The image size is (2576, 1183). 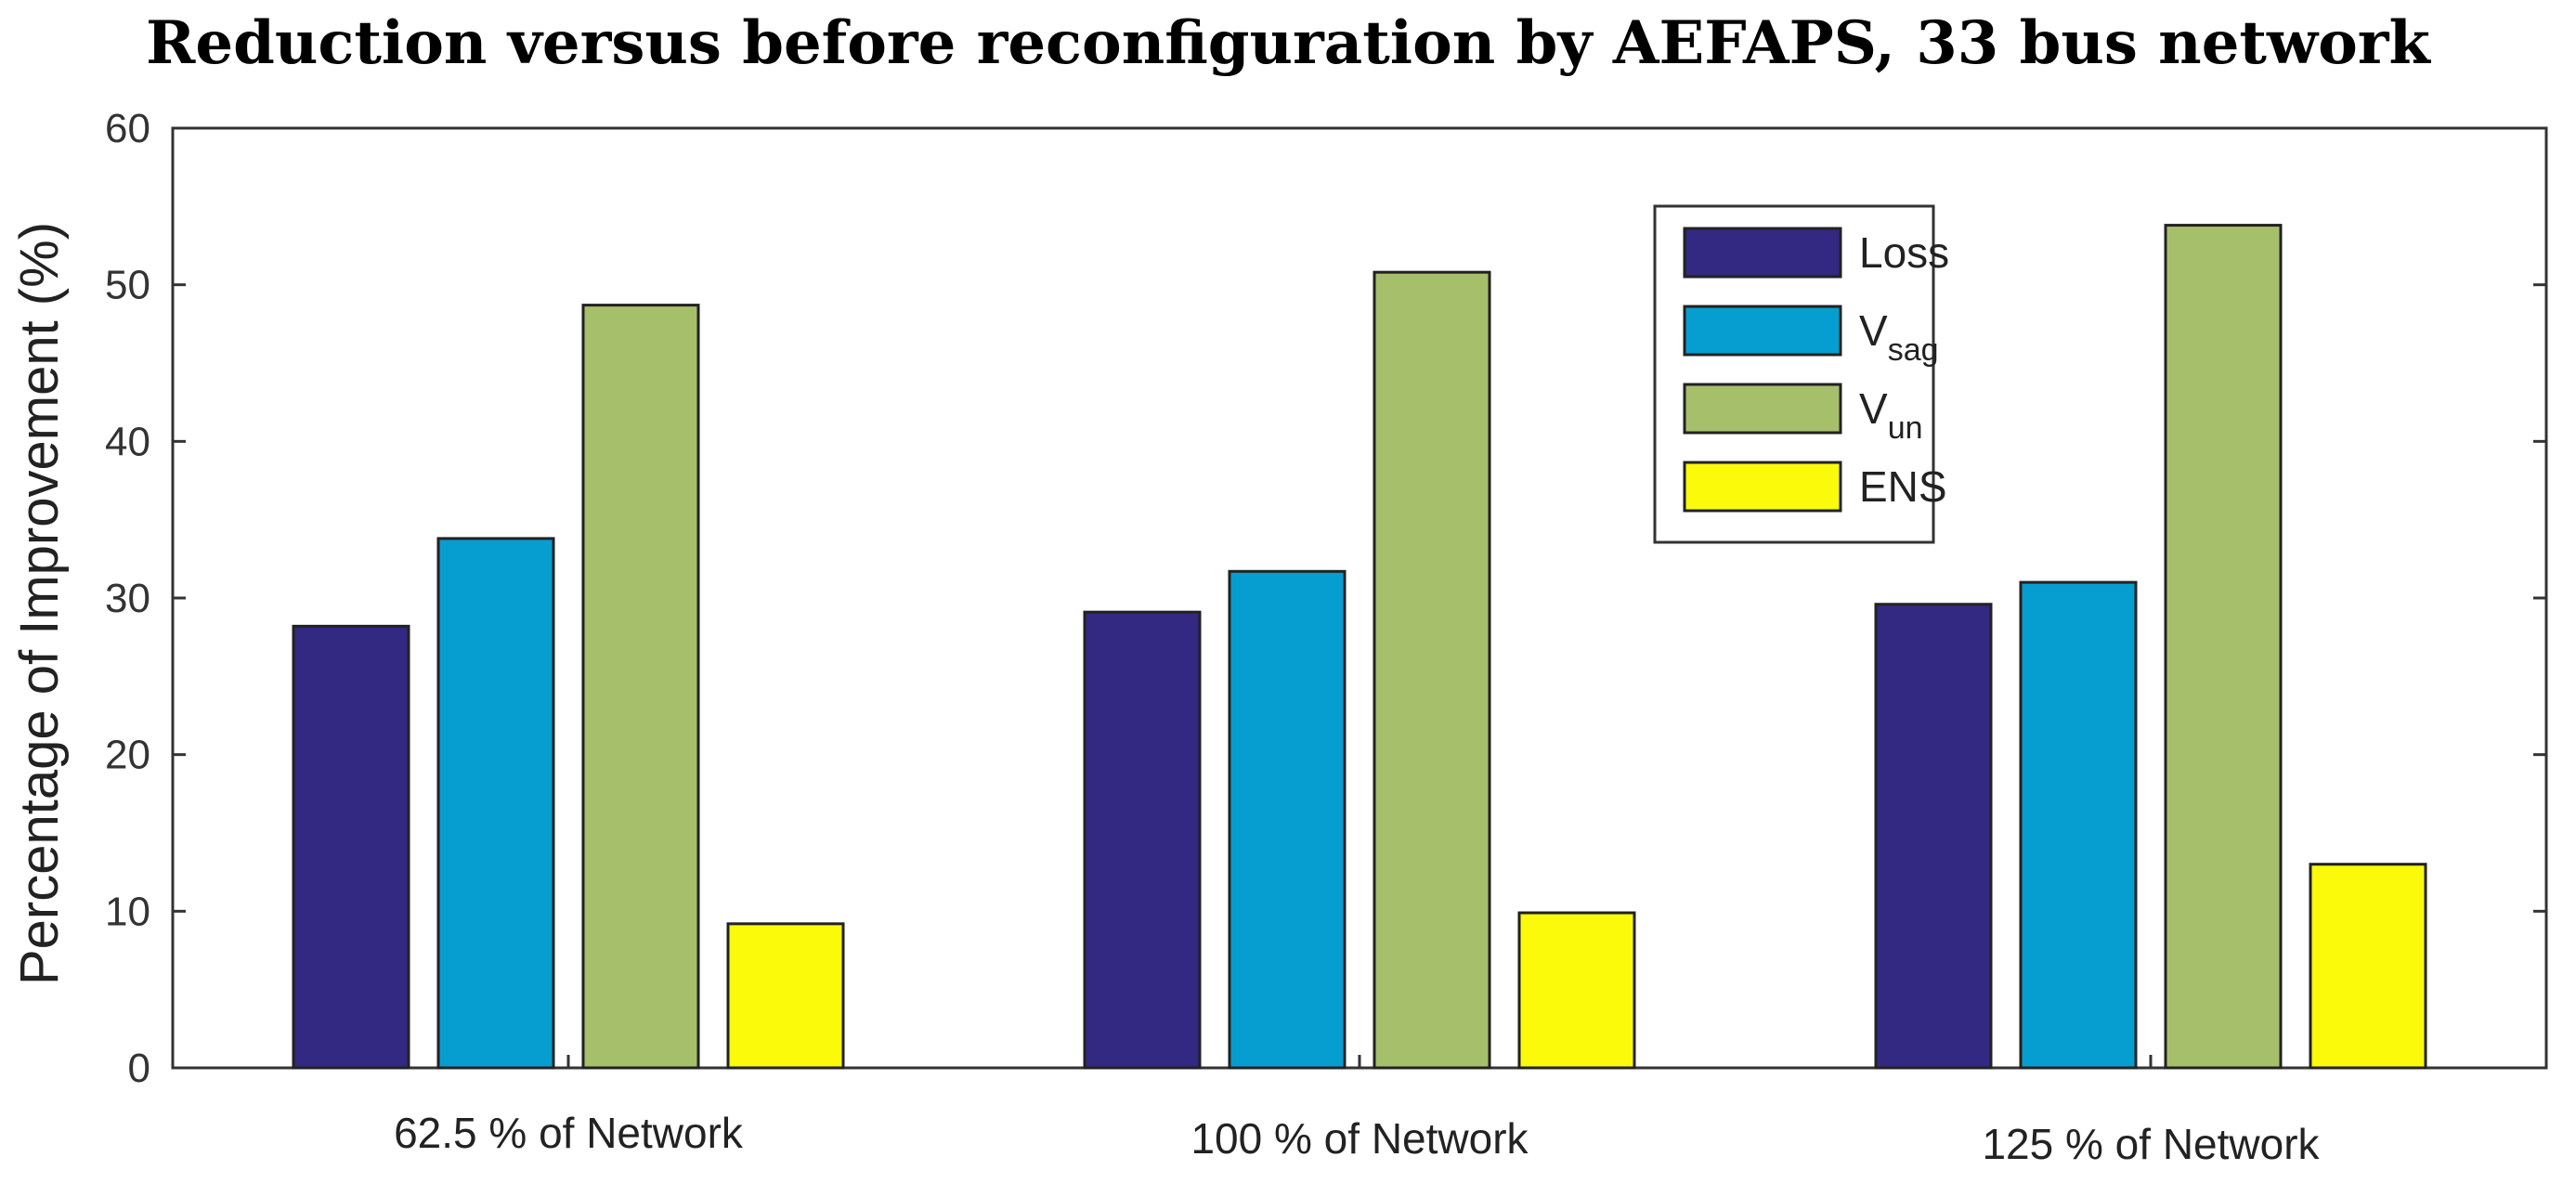 What do you see at coordinates (128, 128) in the screenshot?
I see `y-tick-label: 60` at bounding box center [128, 128].